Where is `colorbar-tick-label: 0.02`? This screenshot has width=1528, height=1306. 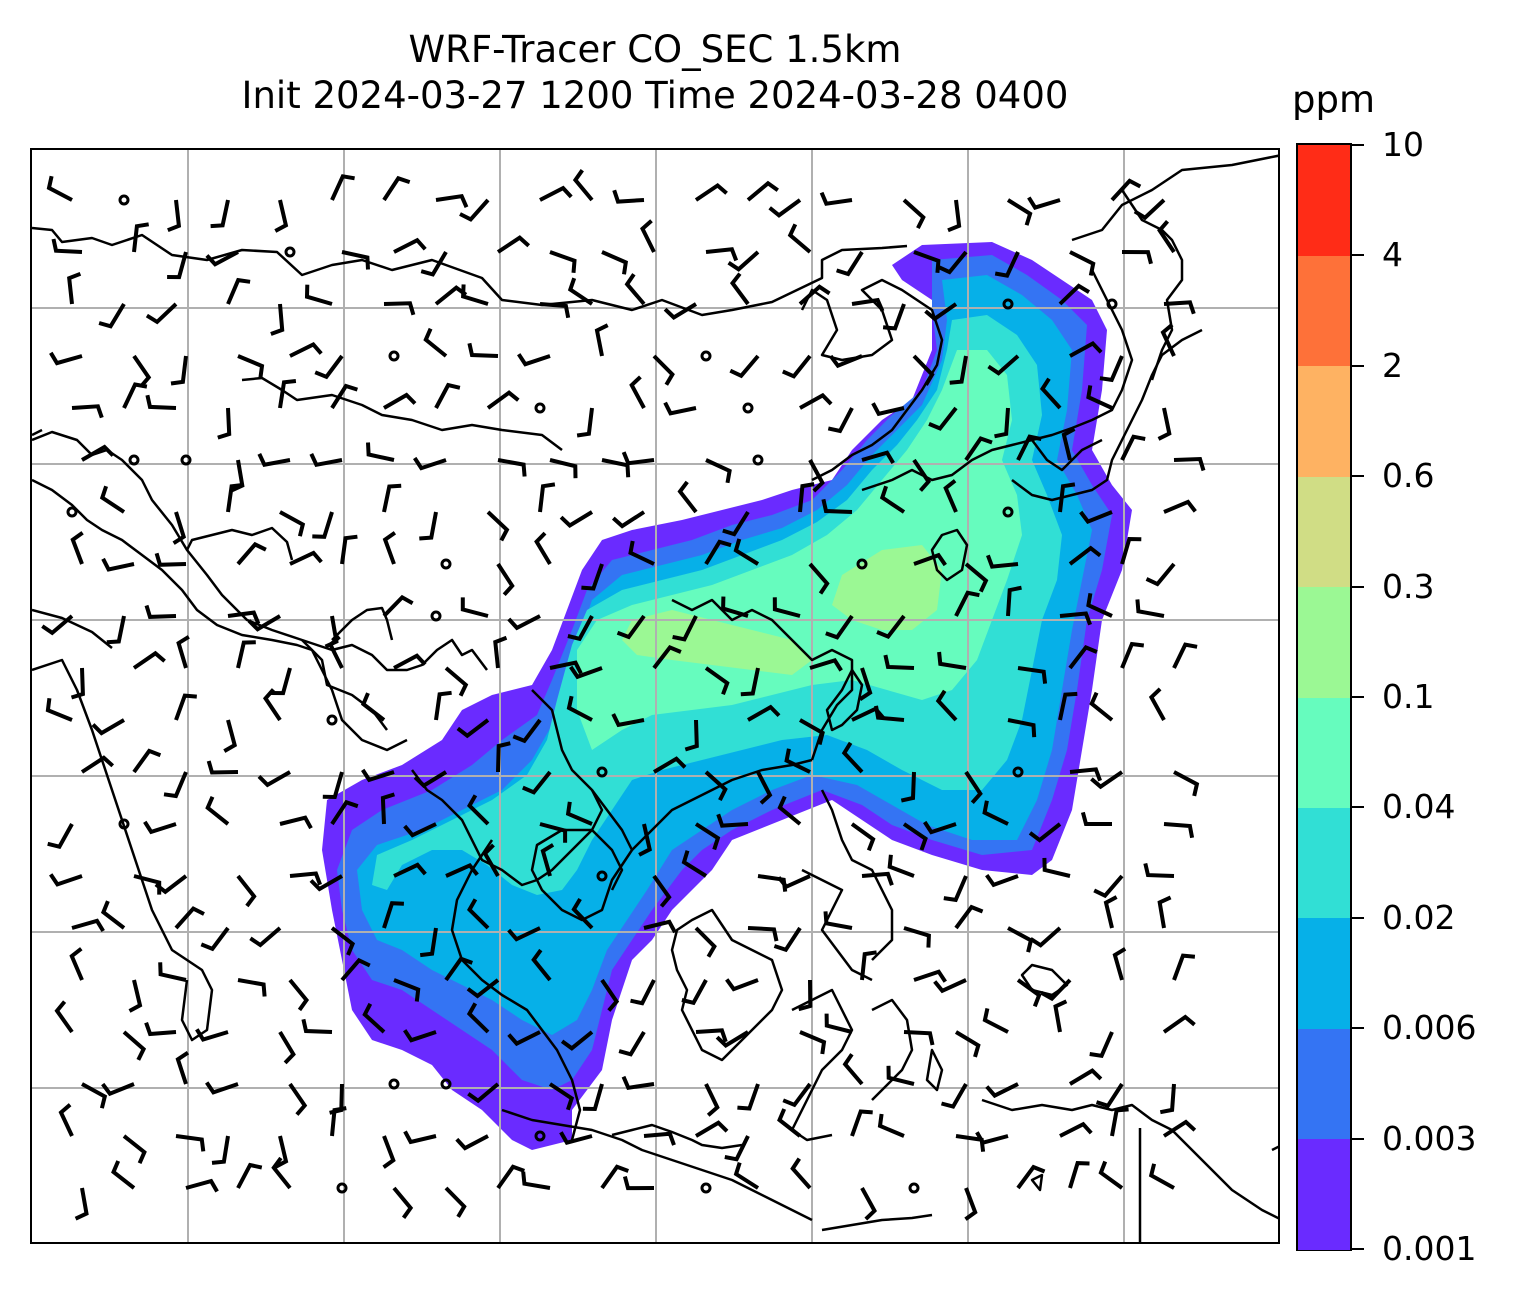
colorbar-tick-label: 0.02 is located at coordinates (1419, 917).